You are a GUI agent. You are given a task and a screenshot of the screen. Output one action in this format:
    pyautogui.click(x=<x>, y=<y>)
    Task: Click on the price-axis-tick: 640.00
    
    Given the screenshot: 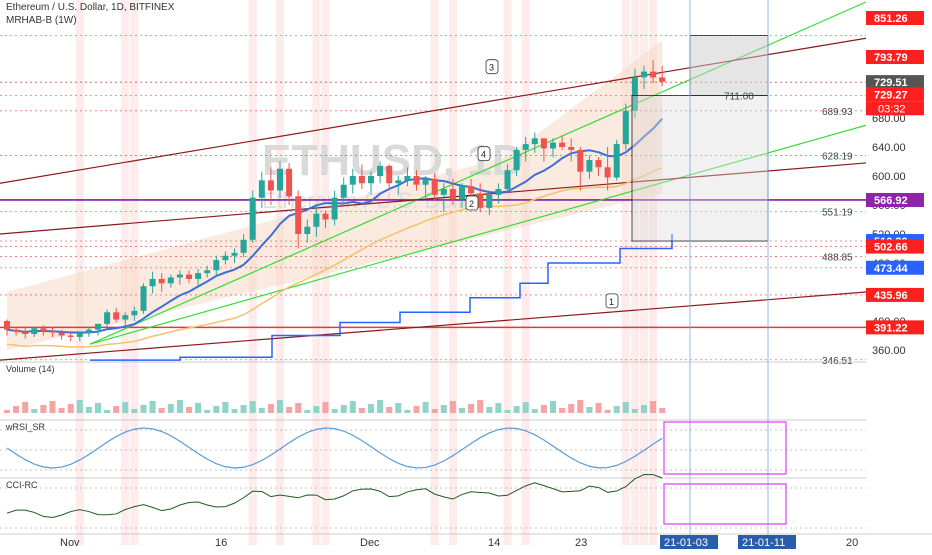 What is the action you would take?
    pyautogui.click(x=889, y=148)
    